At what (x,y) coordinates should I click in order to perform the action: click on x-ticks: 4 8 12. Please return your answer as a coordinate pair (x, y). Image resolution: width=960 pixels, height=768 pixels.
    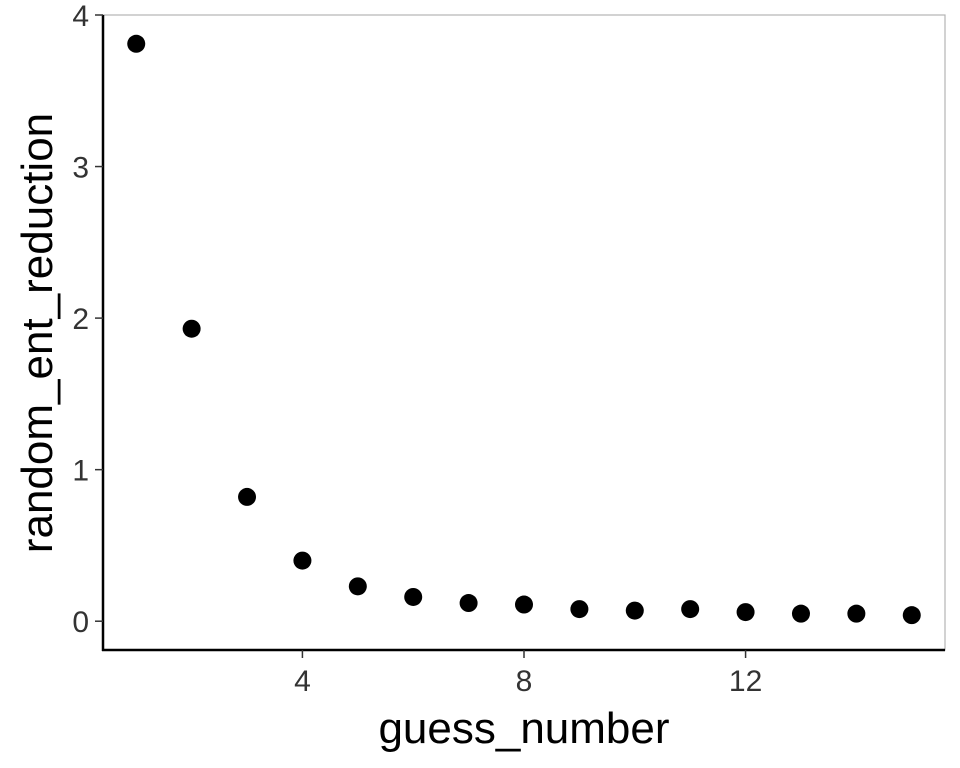
    Looking at the image, I should click on (528, 674).